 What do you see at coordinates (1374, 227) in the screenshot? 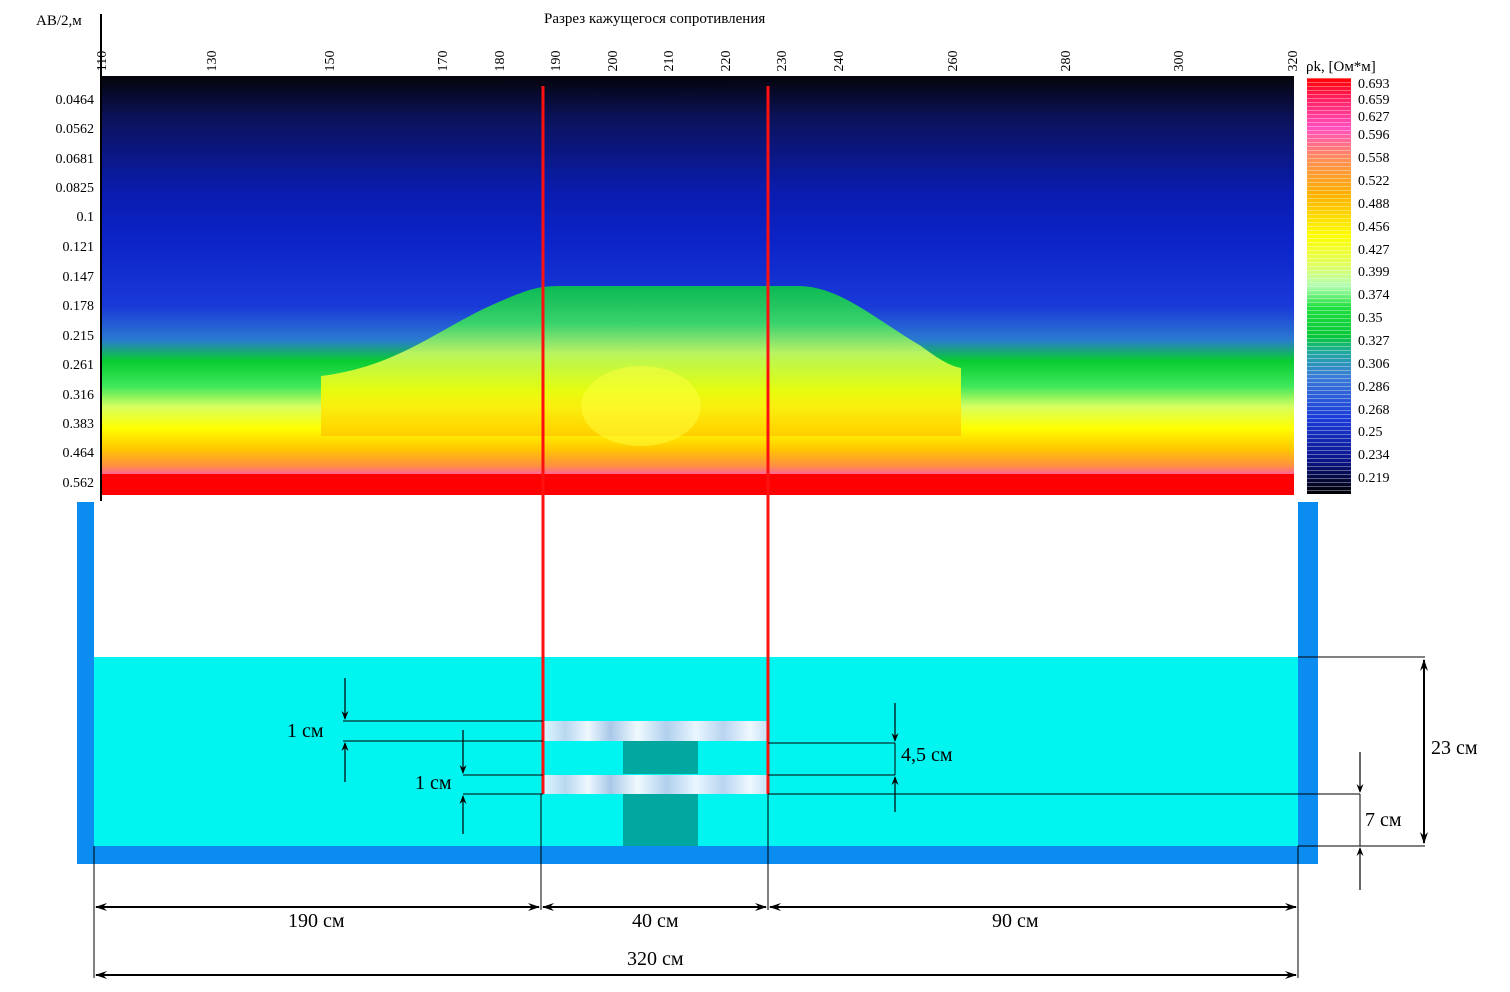
I see `colorbar-tick: 0.456` at bounding box center [1374, 227].